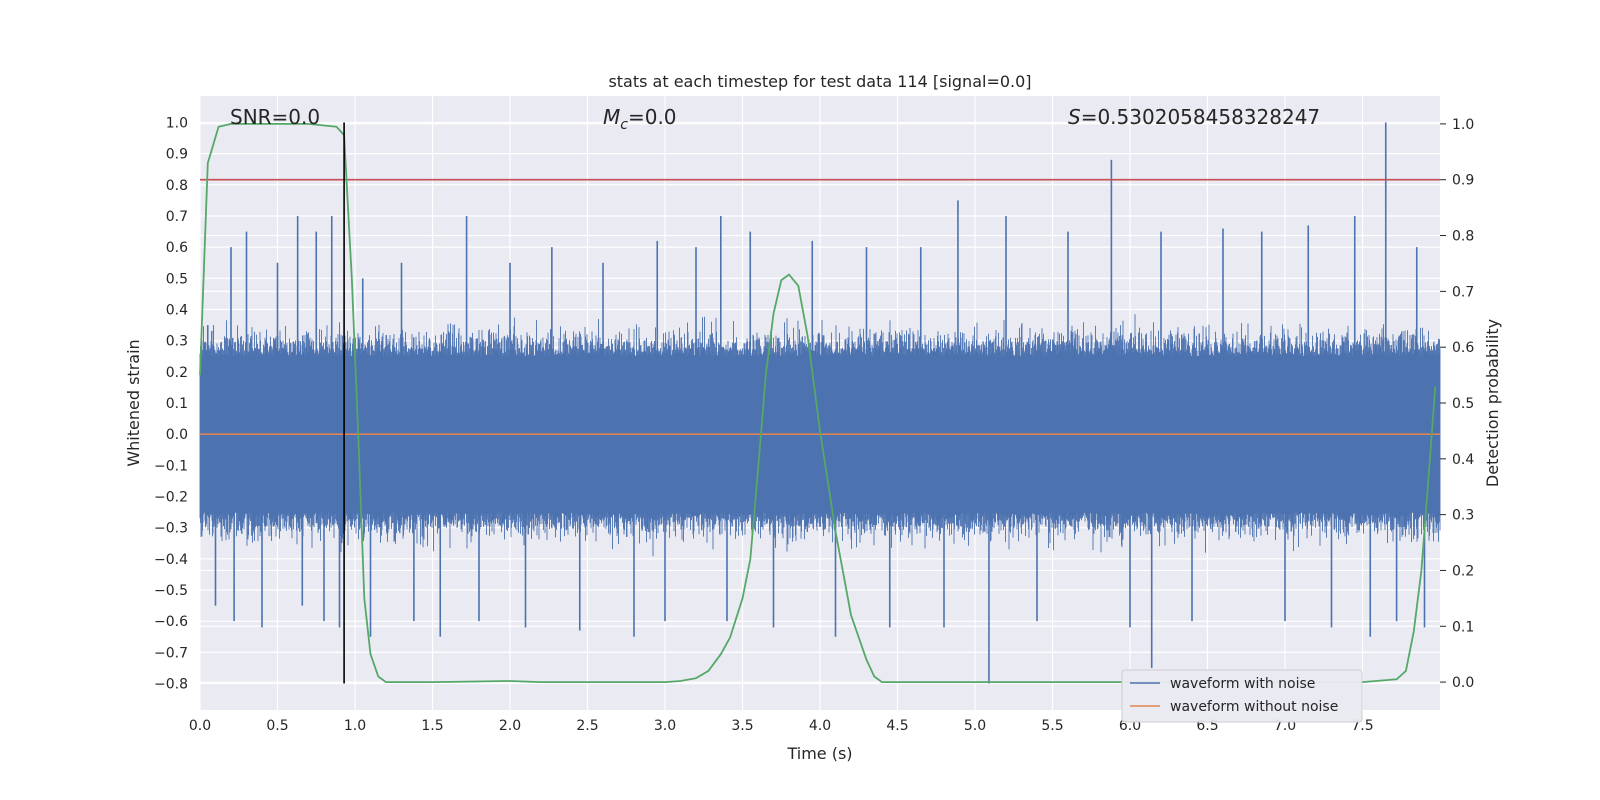 The height and width of the screenshot is (800, 1600). What do you see at coordinates (177, 435) in the screenshot?
I see `y-tick-label: 0.0` at bounding box center [177, 435].